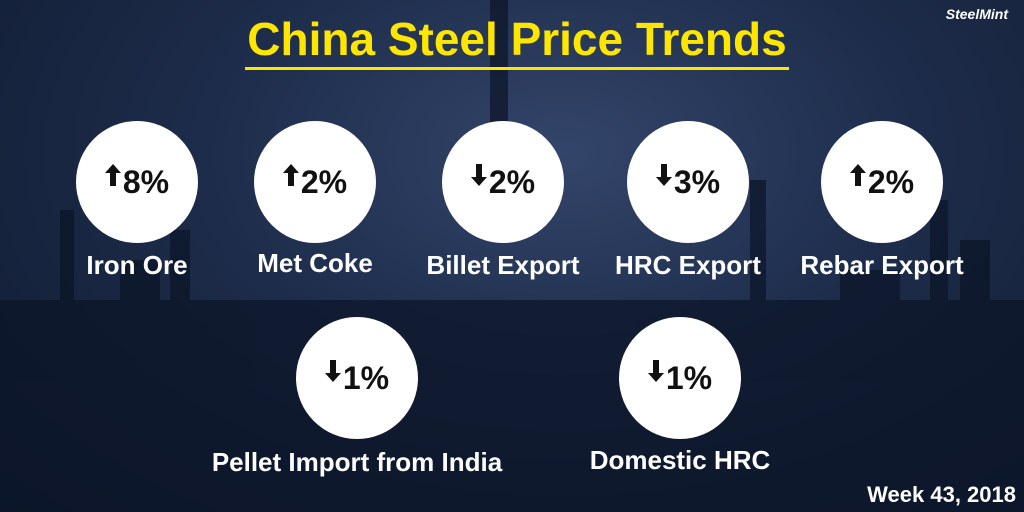  I want to click on title: China Steel Price Trends, so click(512, 41).